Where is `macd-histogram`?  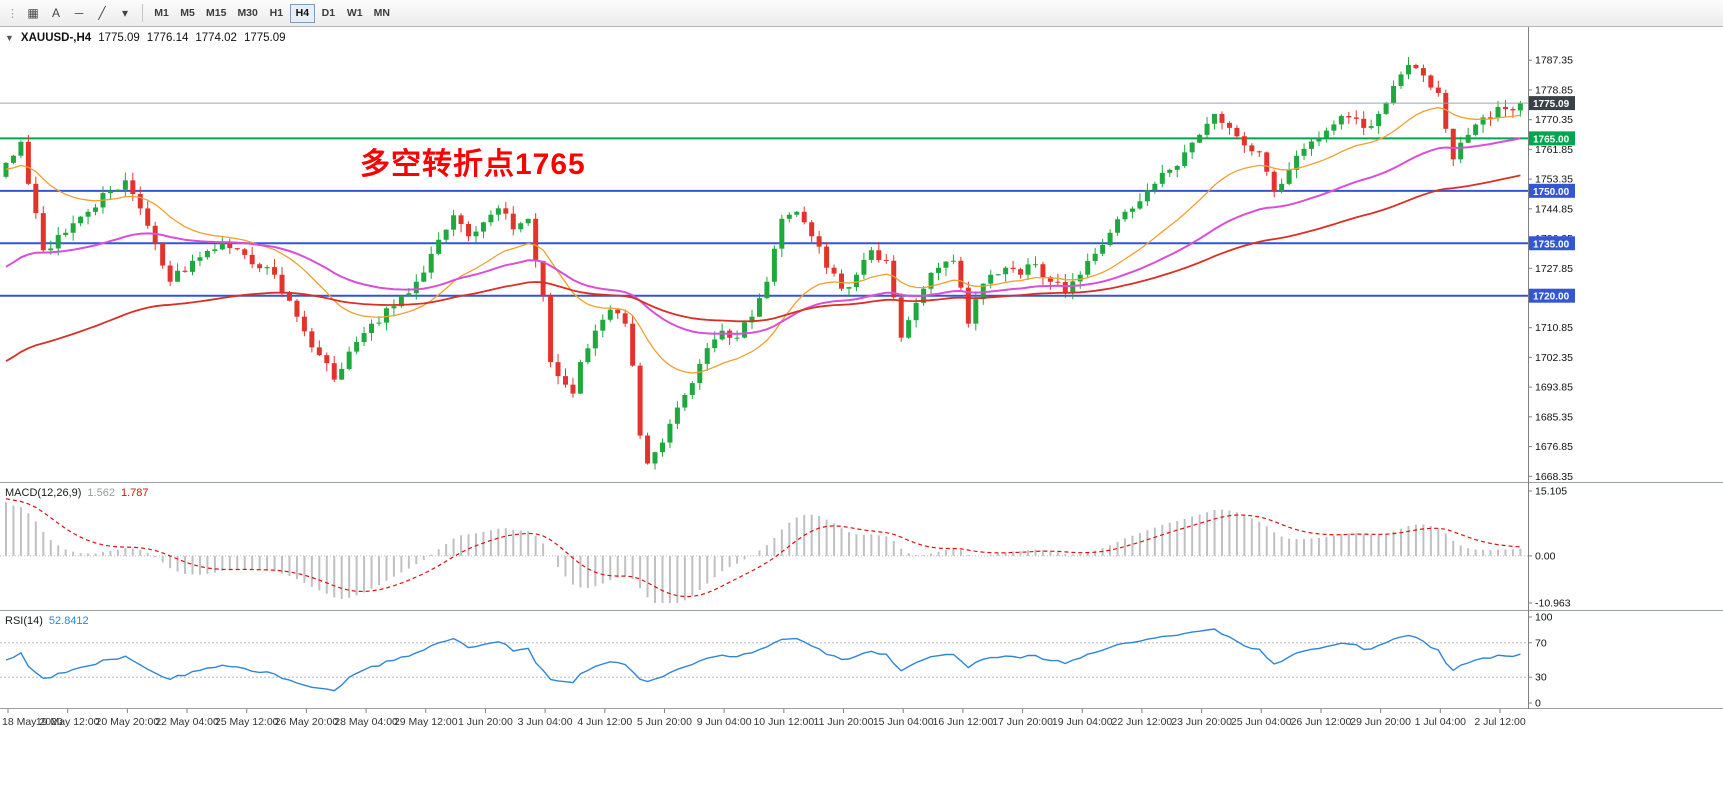 macd-histogram is located at coordinates (763, 552).